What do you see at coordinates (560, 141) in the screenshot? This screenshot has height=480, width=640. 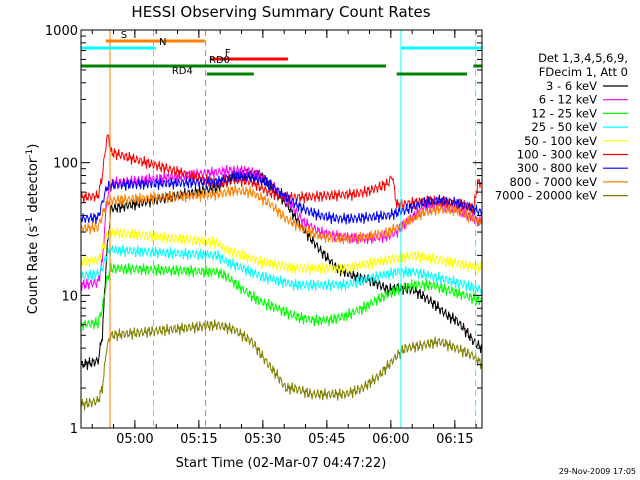 I see `legend-entry-label: 50 - 100 keV` at bounding box center [560, 141].